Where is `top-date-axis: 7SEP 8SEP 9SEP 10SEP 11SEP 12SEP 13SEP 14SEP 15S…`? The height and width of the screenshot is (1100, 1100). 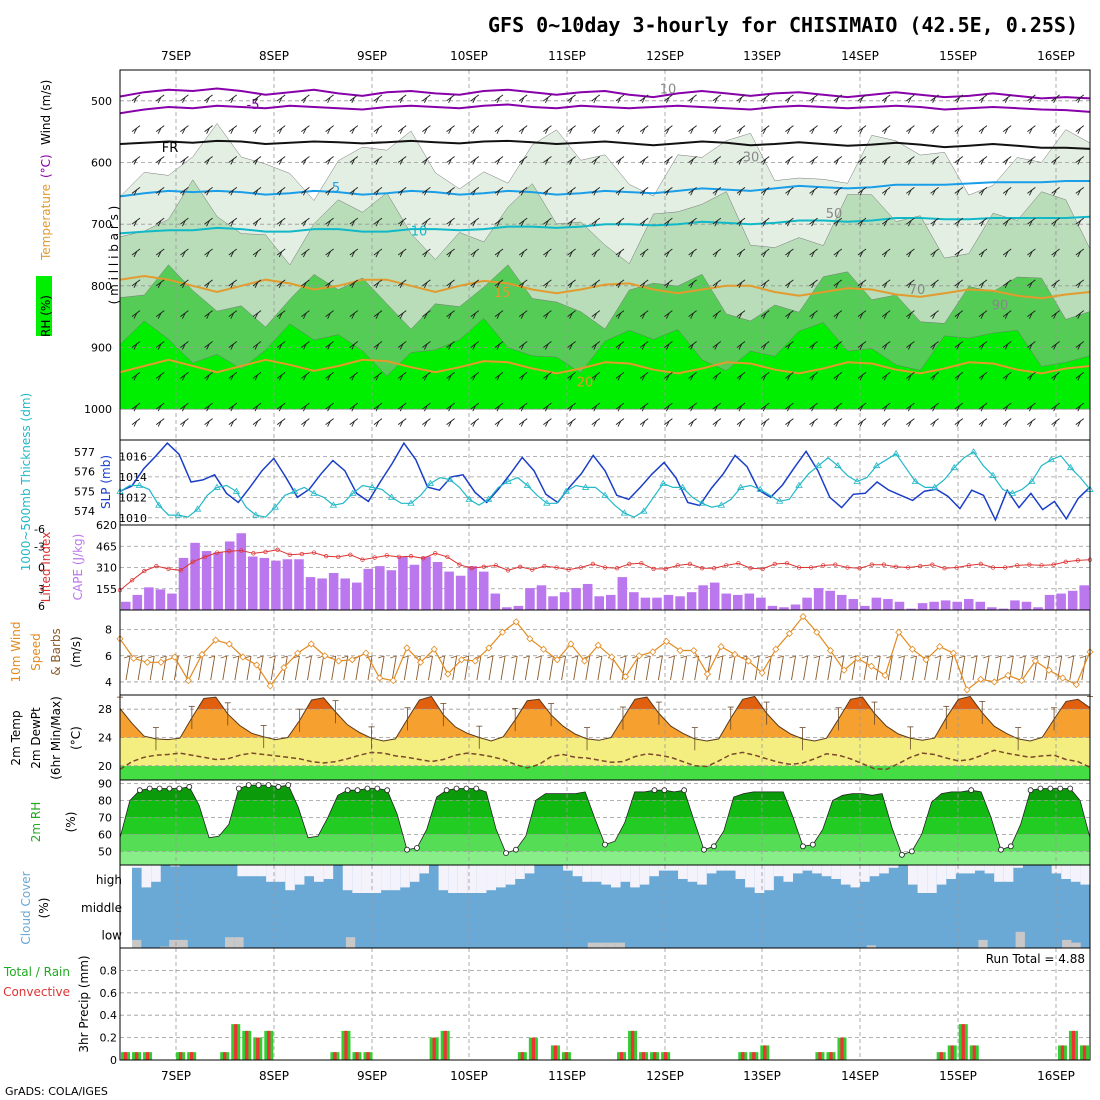
top-date-axis: 7SEP 8SEP 9SEP 10SEP 11SEP 12SEP 13SEP 14SEP 15S… is located at coordinates (618, 56).